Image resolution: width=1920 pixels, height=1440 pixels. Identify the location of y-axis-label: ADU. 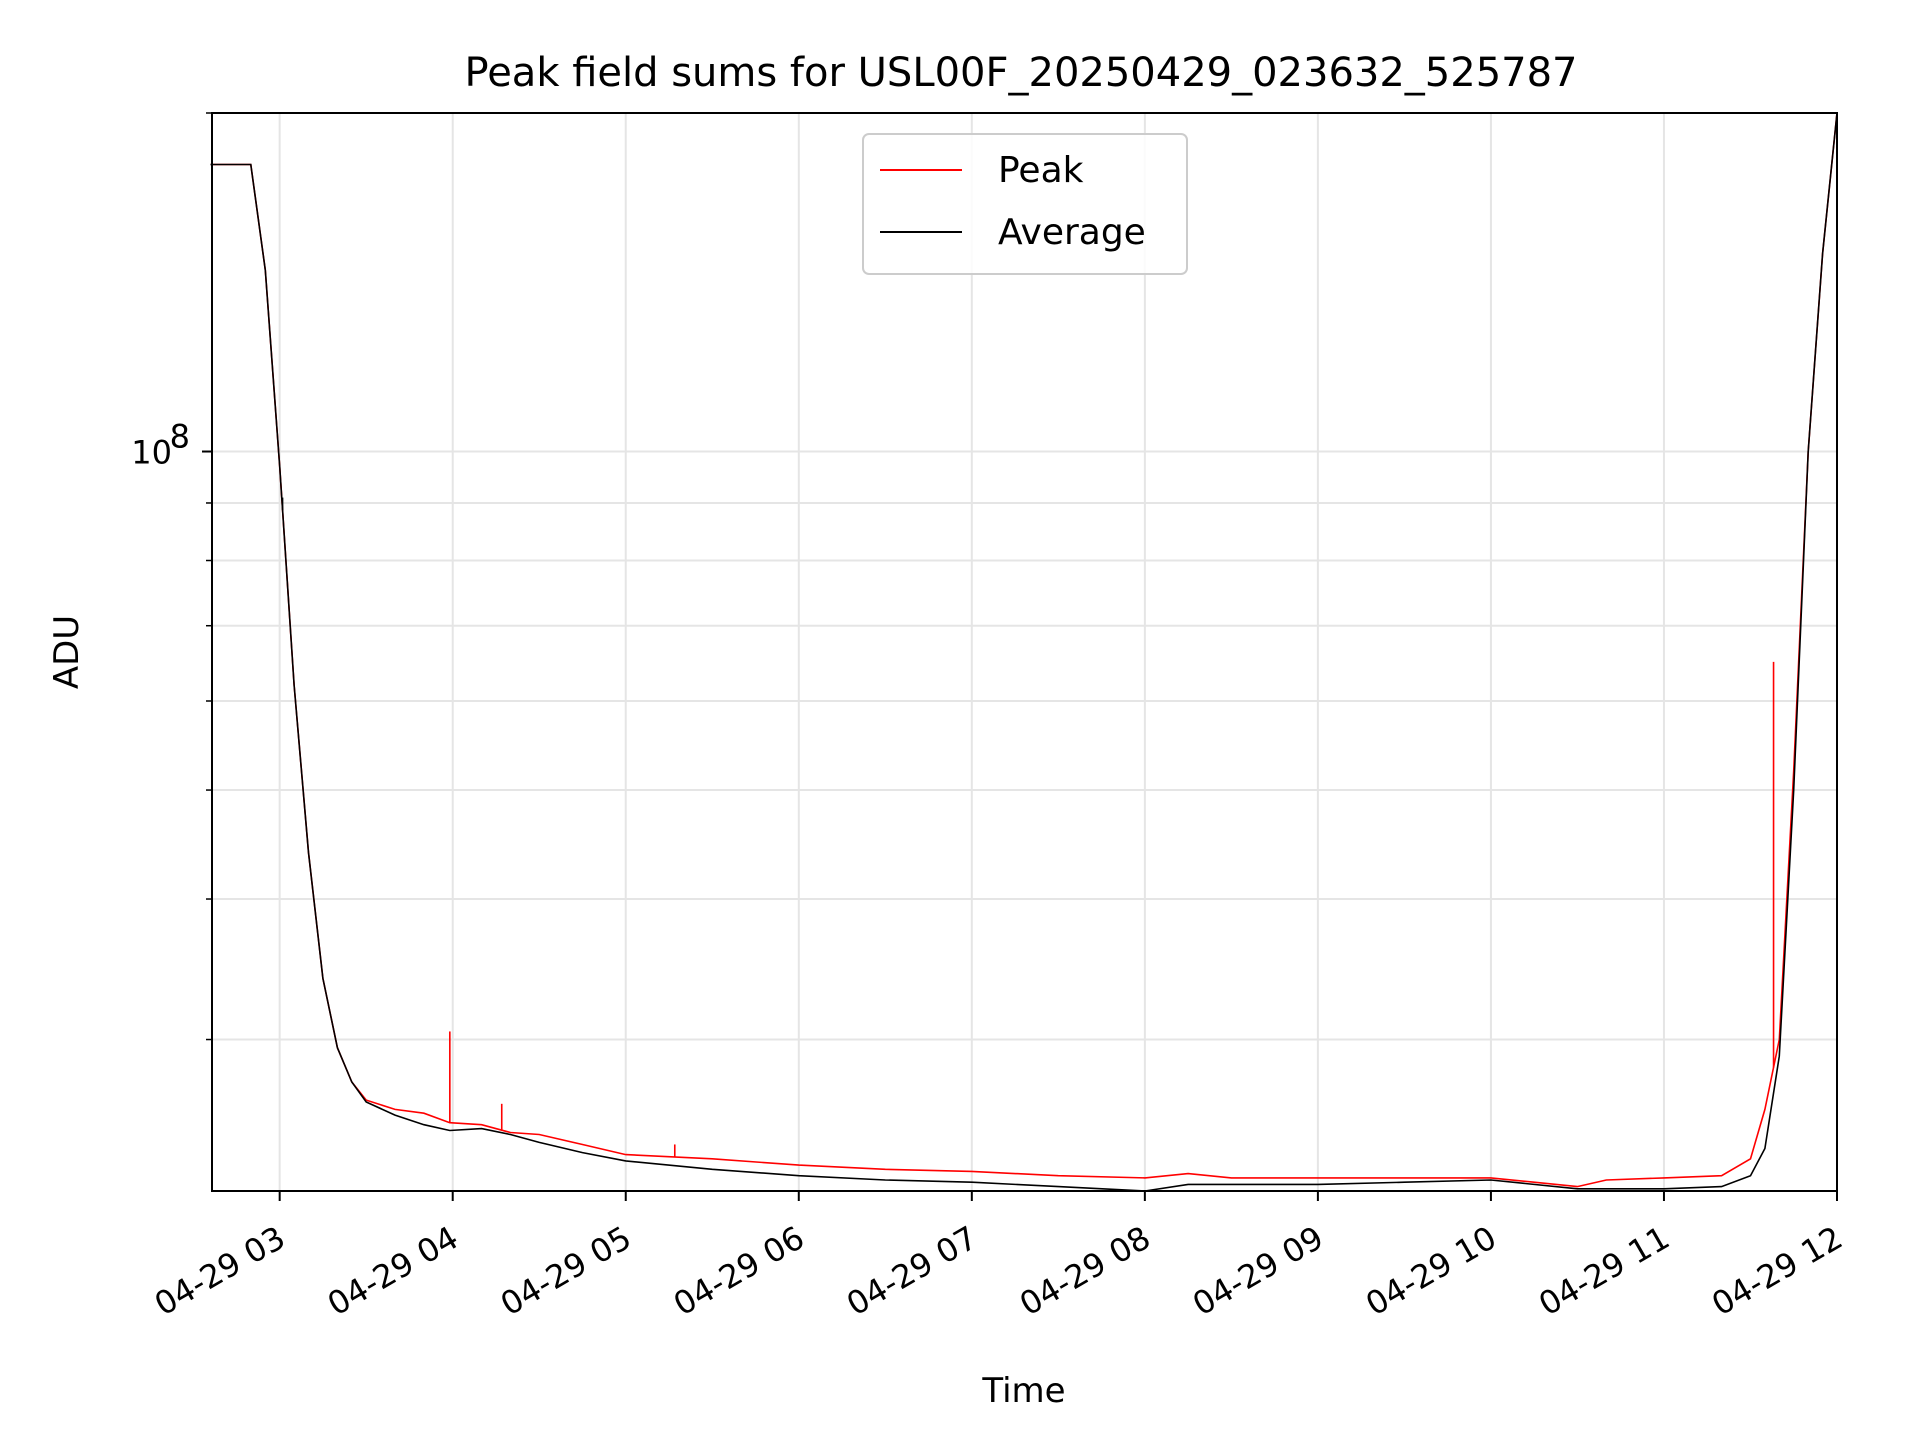
(67, 652).